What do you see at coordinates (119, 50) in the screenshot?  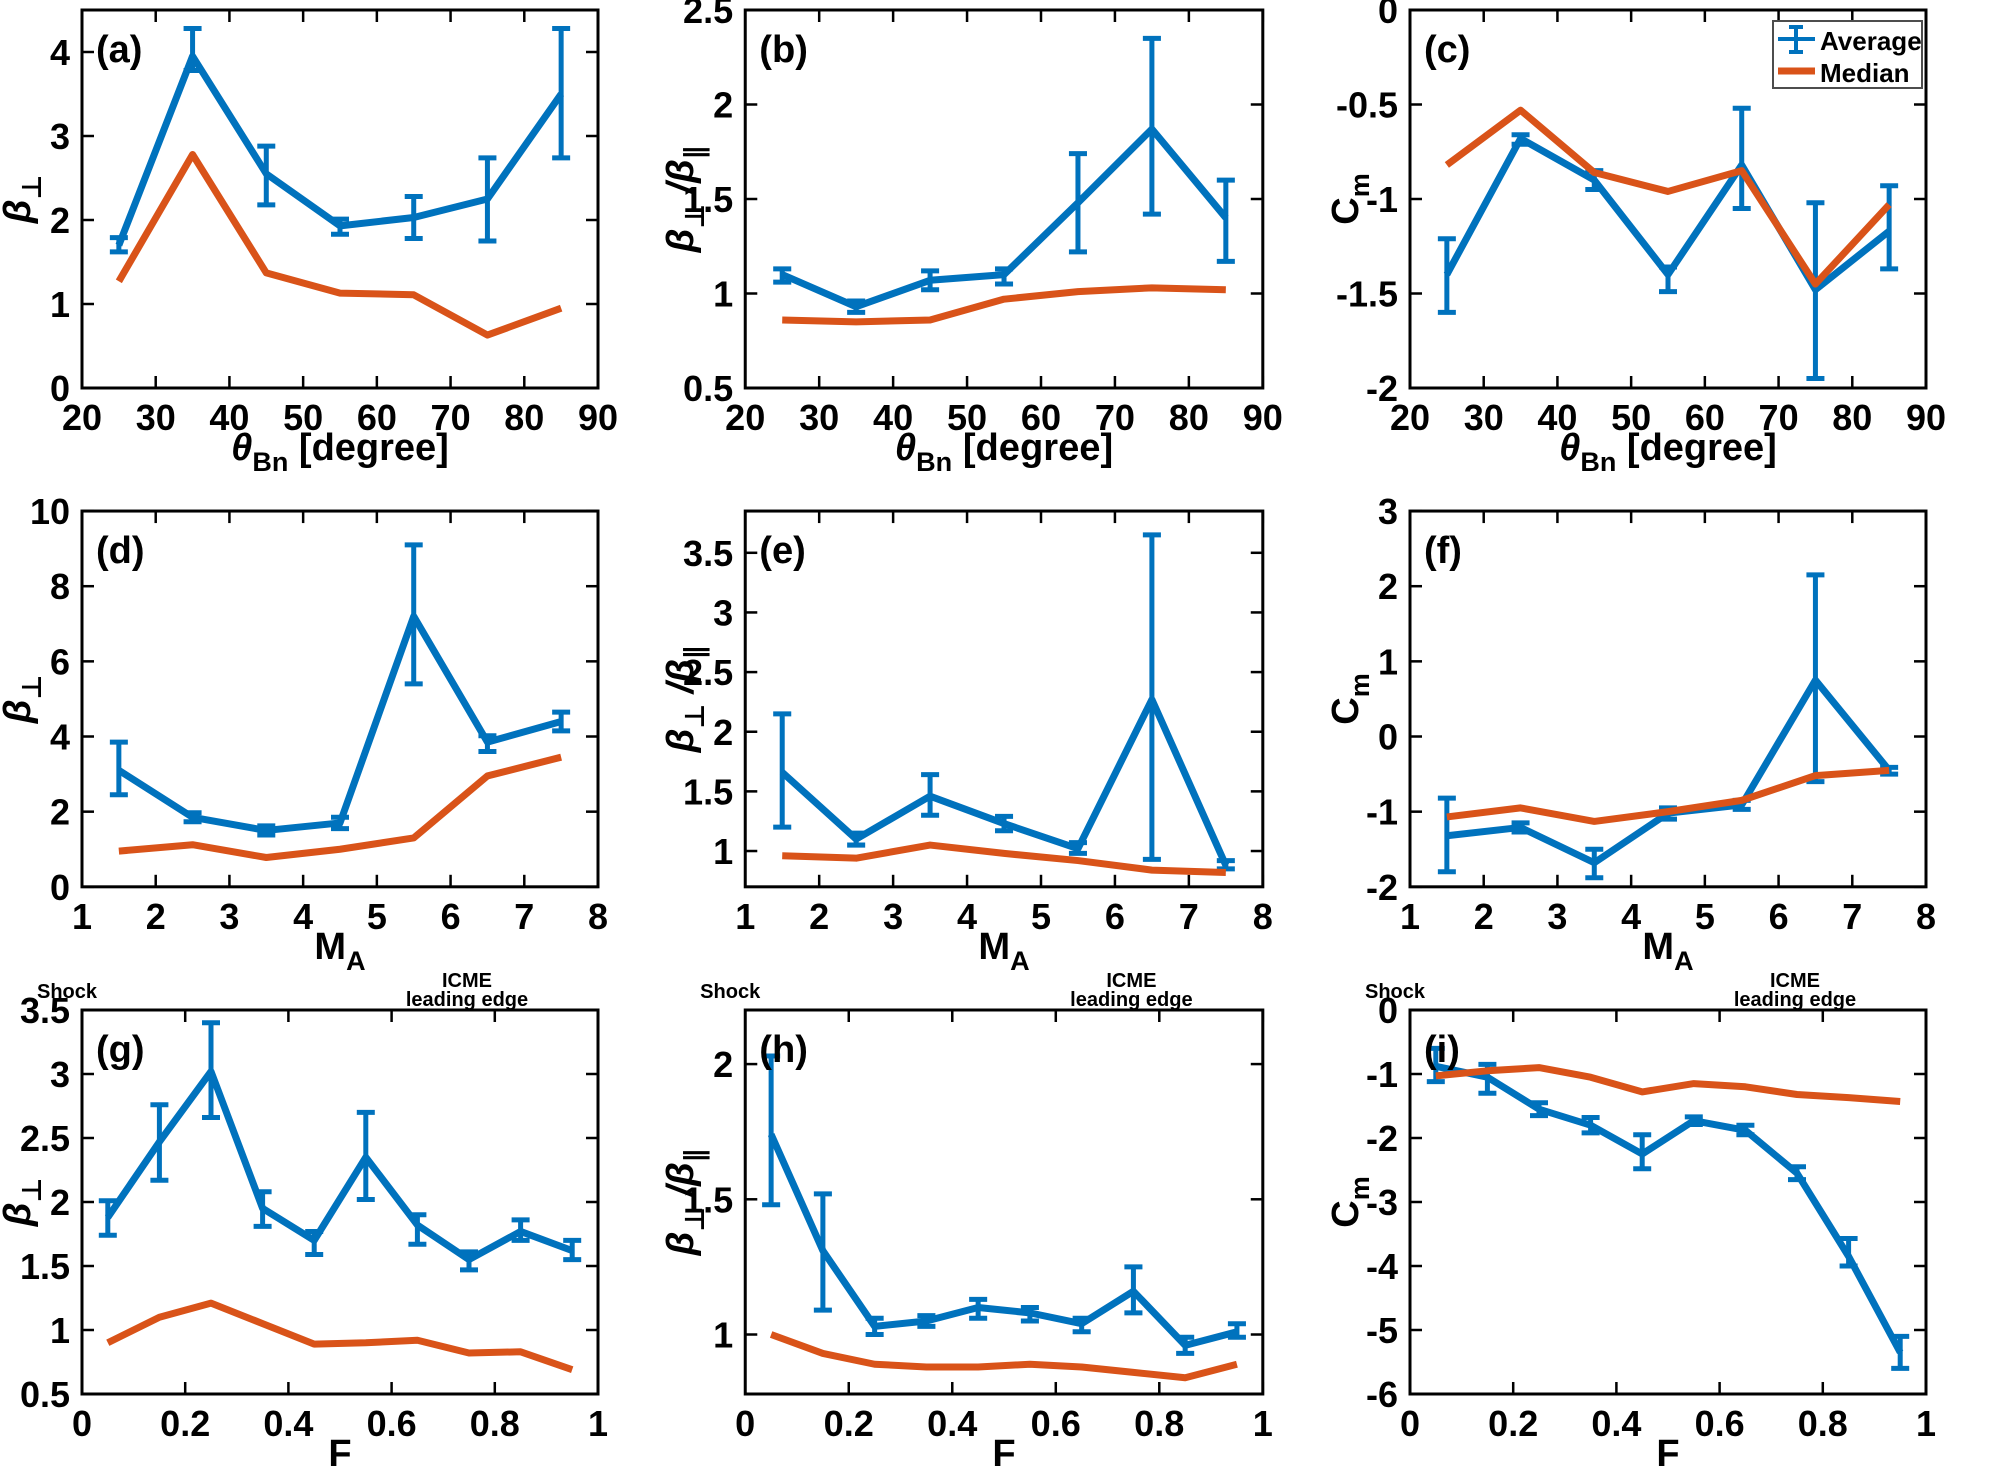 I see `panel-label-a: (a)` at bounding box center [119, 50].